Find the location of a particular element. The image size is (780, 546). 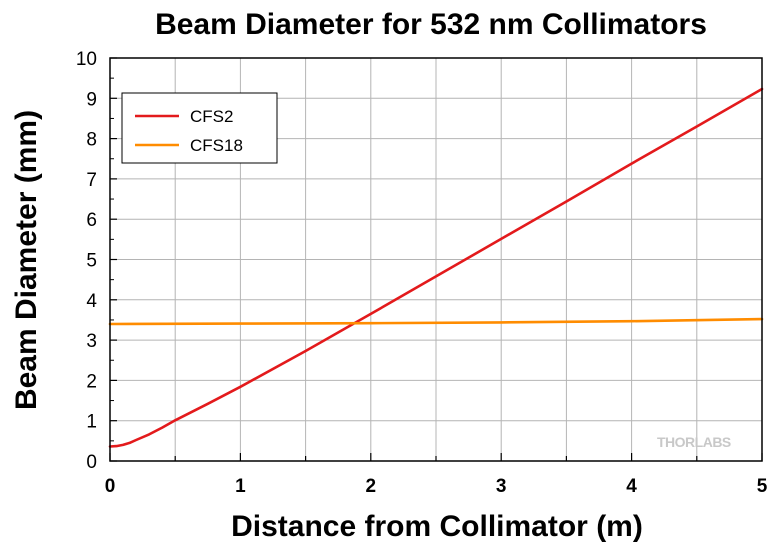

y-tick-label: 7 is located at coordinates (91, 180).